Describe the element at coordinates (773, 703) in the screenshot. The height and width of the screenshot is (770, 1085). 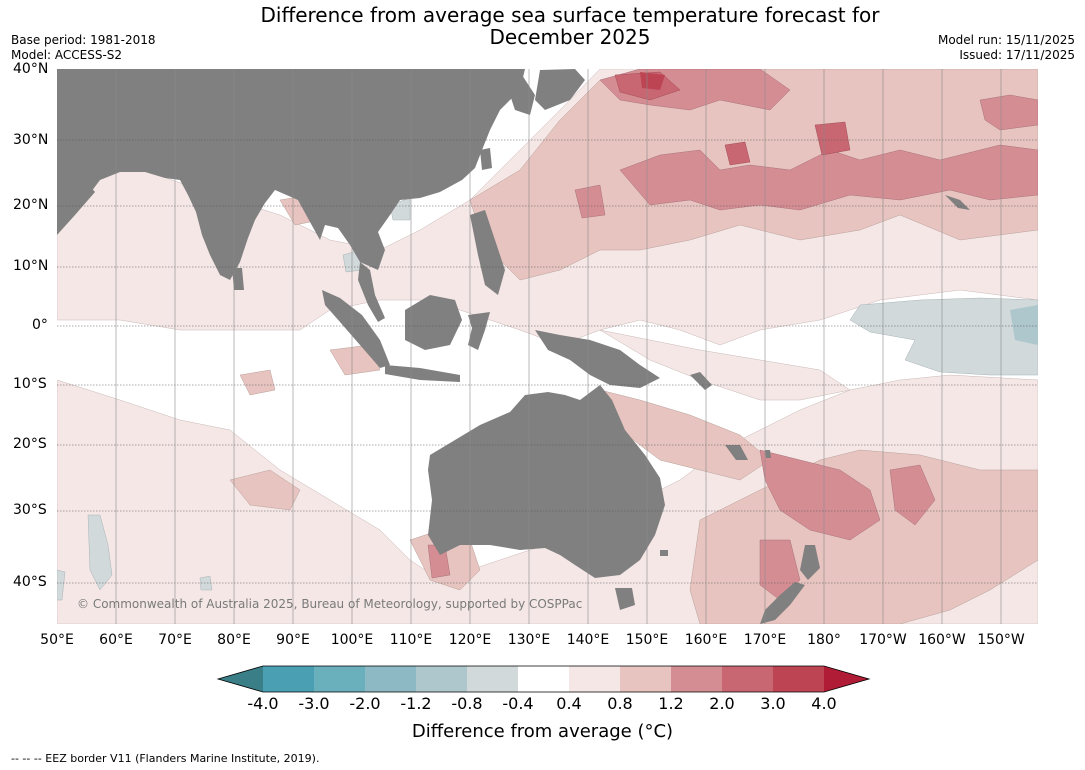
I see `colorbar-tick: 3.0` at that location.